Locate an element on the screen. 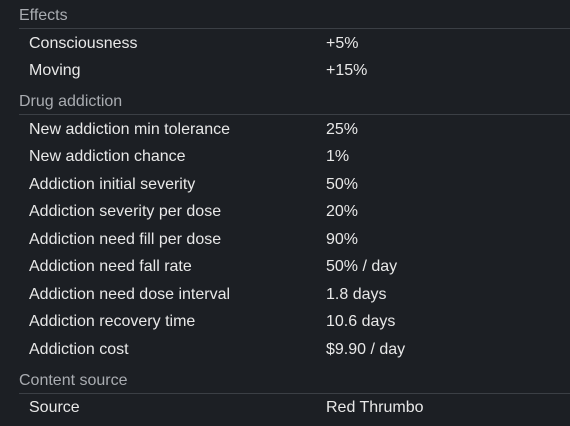 The width and height of the screenshot is (570, 426). section-title: Effects is located at coordinates (43, 15).